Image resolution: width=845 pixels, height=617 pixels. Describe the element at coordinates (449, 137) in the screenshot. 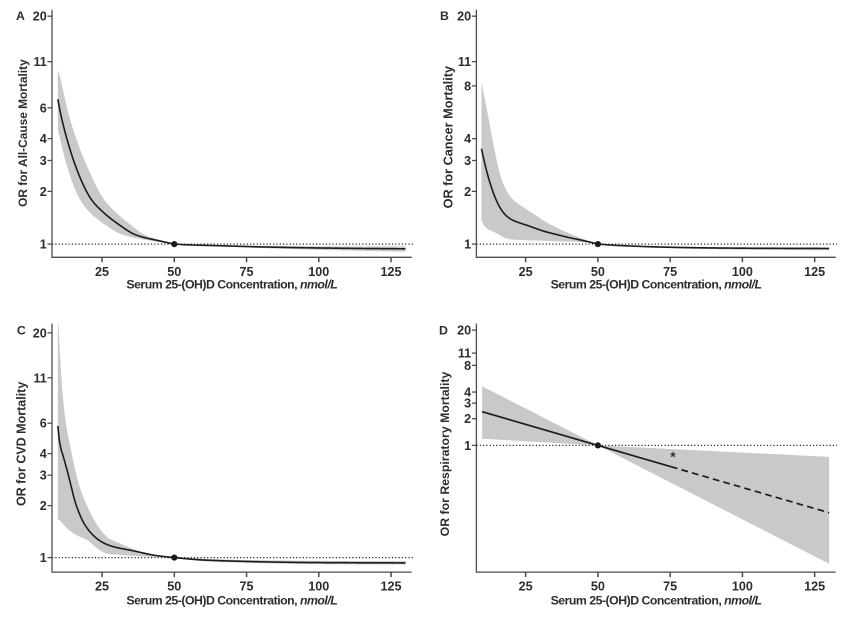

I see `svg-text: OR for Cancer Mortality` at that location.